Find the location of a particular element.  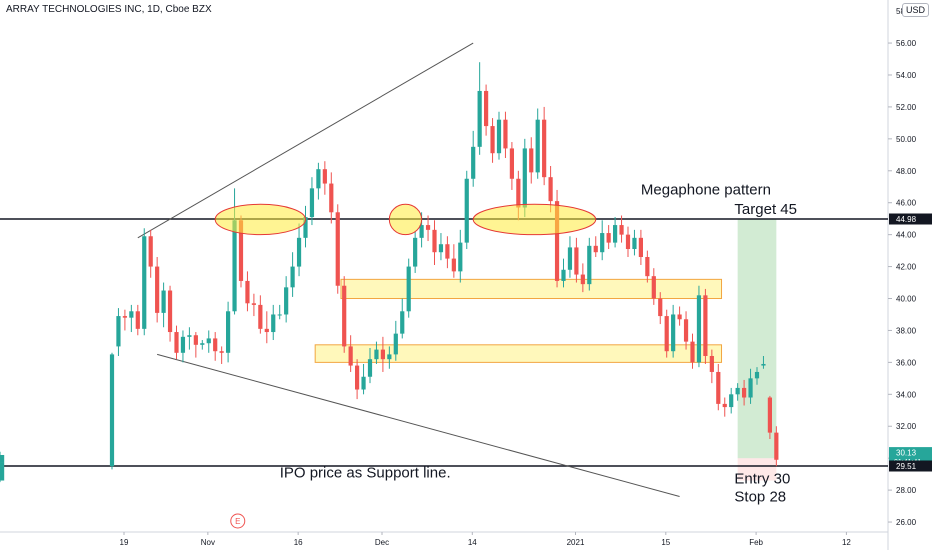

target-label: Target 45 is located at coordinates (765, 209).